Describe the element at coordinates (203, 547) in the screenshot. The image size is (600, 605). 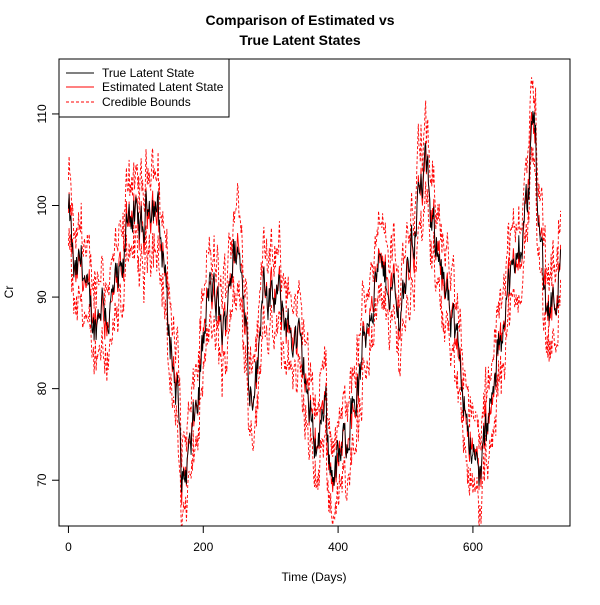
I see `x-tick-label: 200` at that location.